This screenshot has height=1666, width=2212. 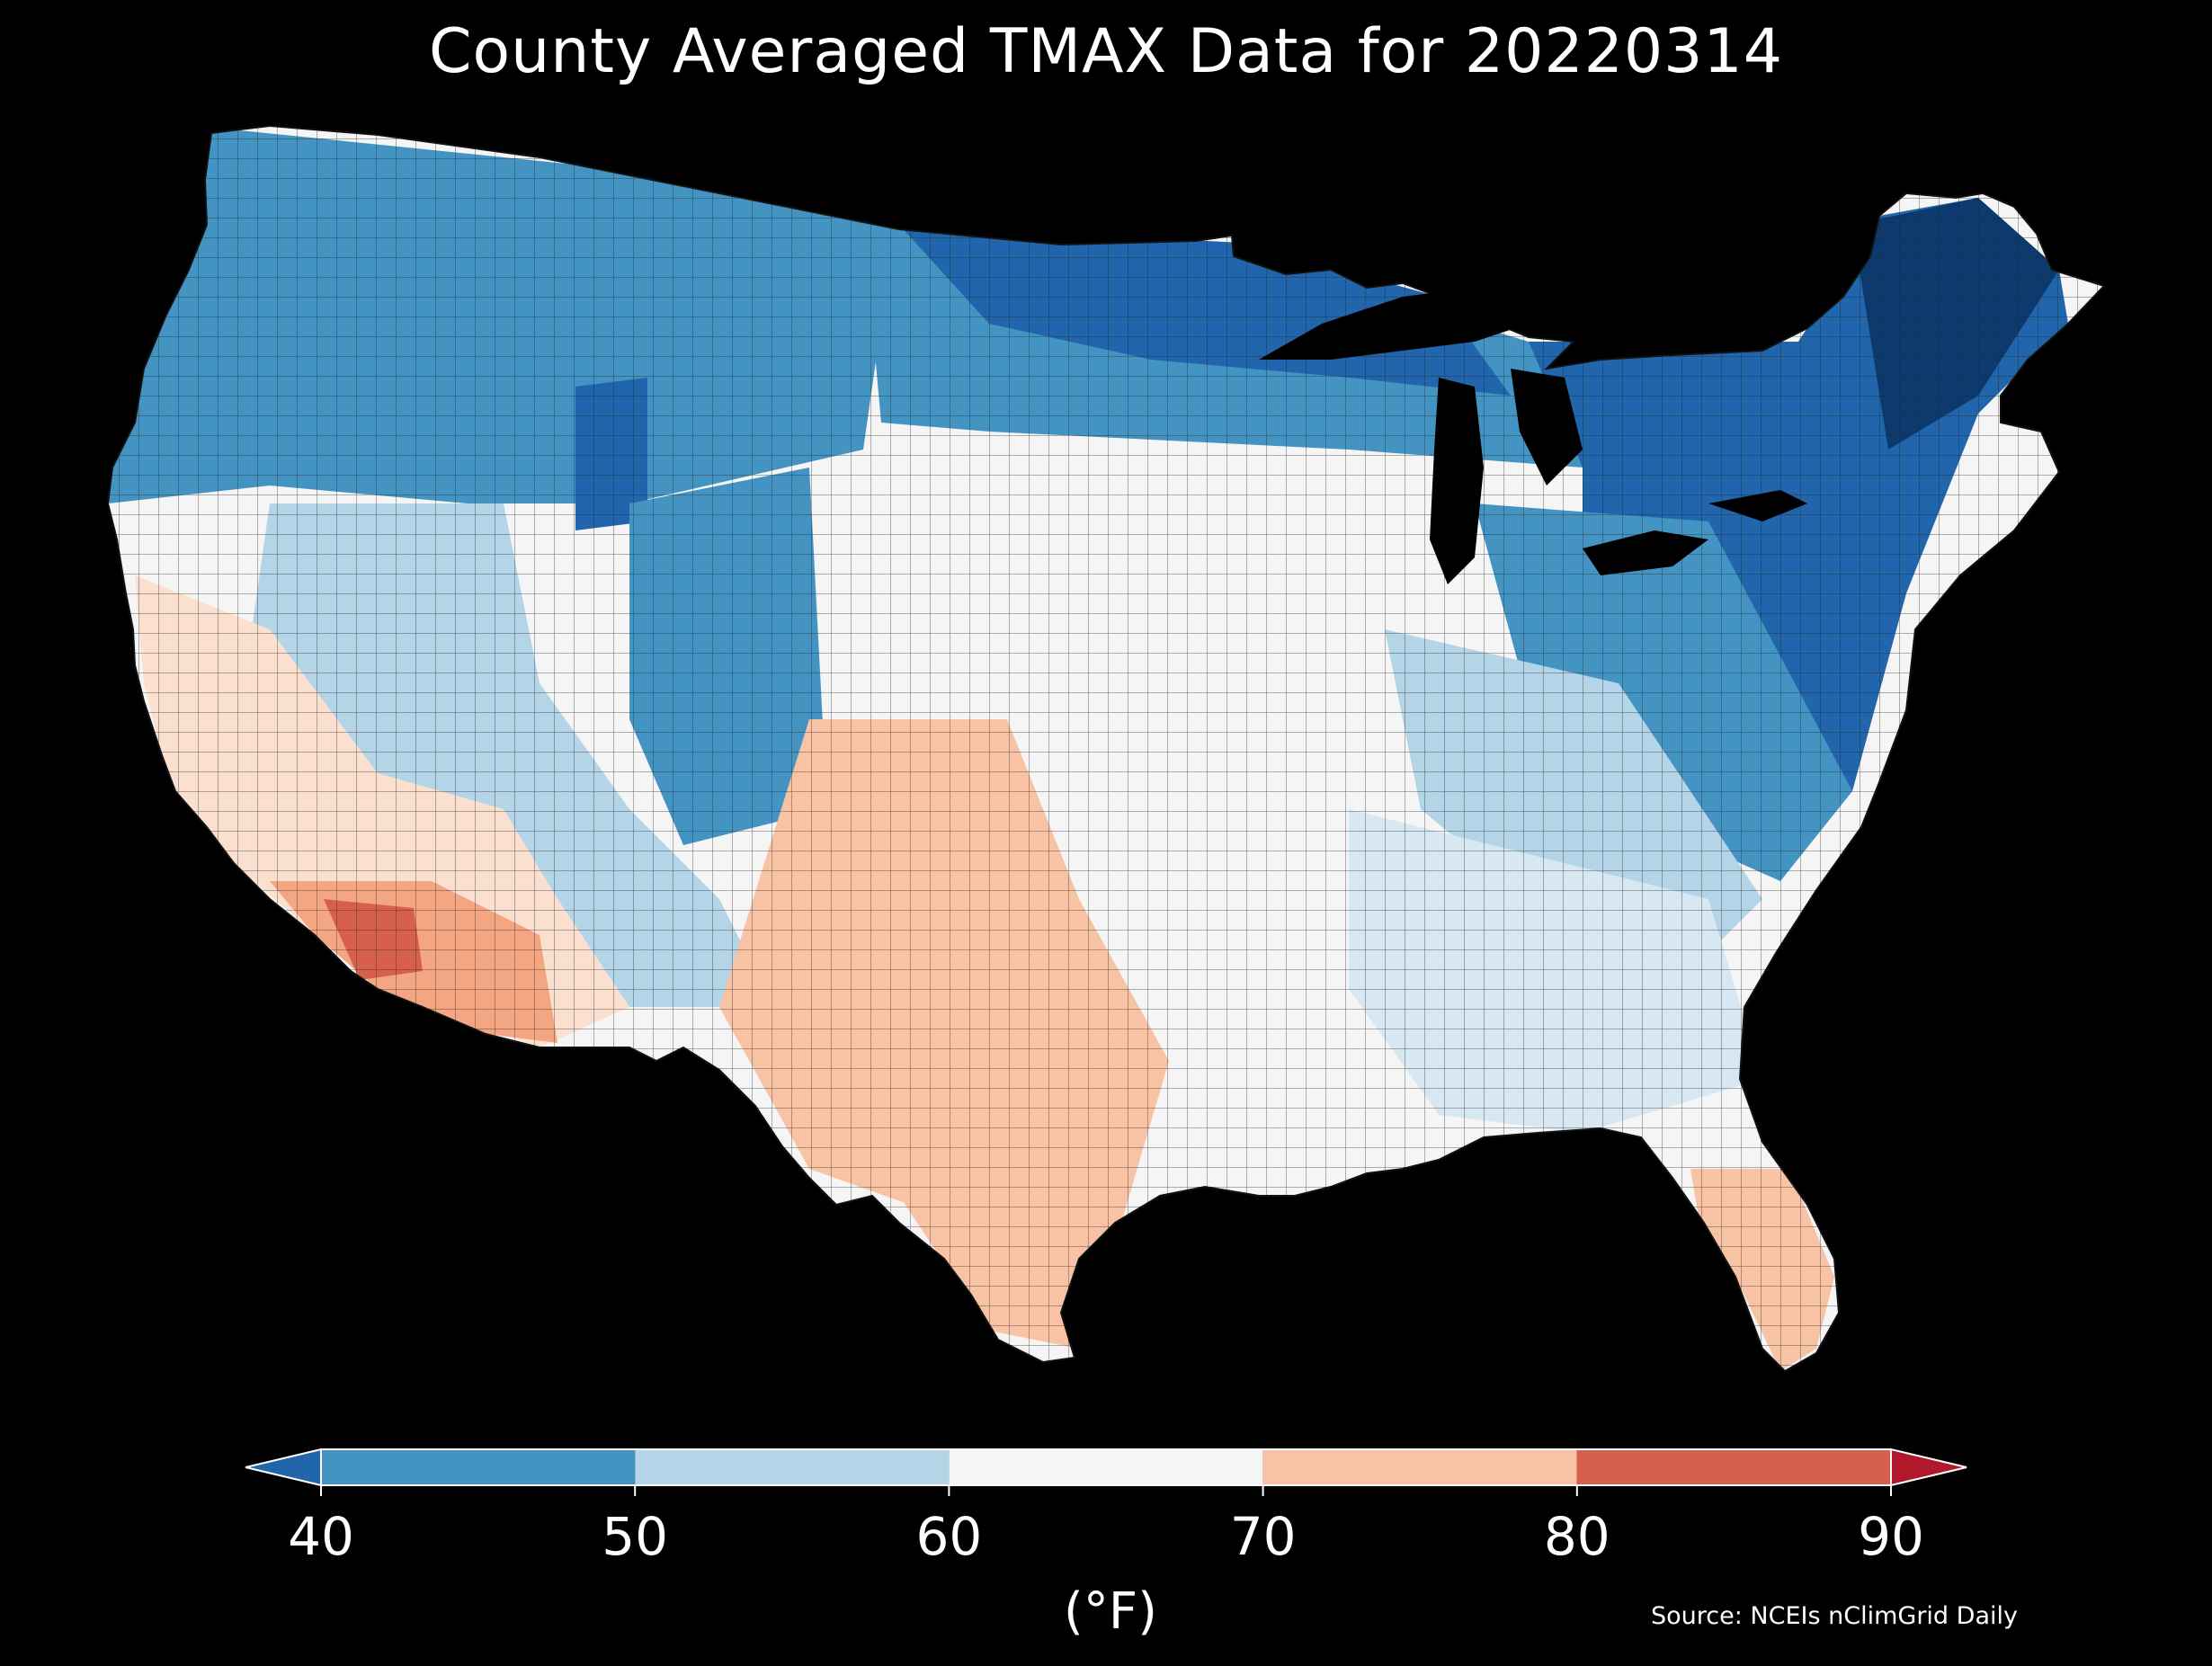 I want to click on colorbar-tick-label: 50, so click(x=635, y=1537).